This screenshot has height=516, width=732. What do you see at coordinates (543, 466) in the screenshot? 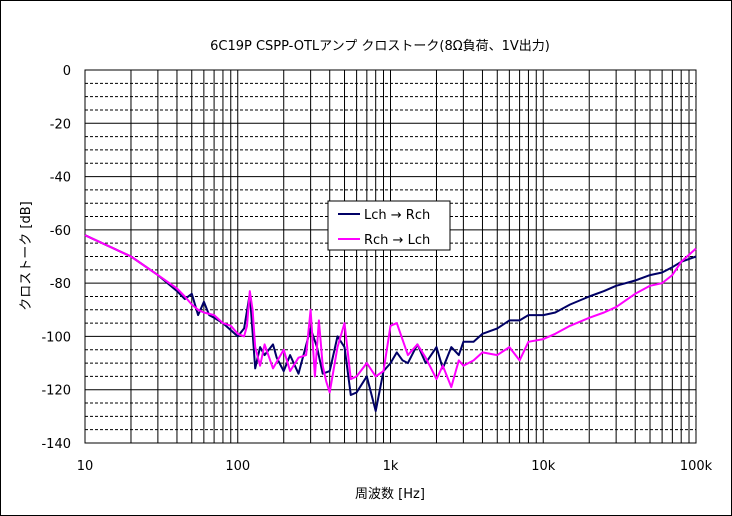
I see `x-tick-label: 10k` at bounding box center [543, 466].